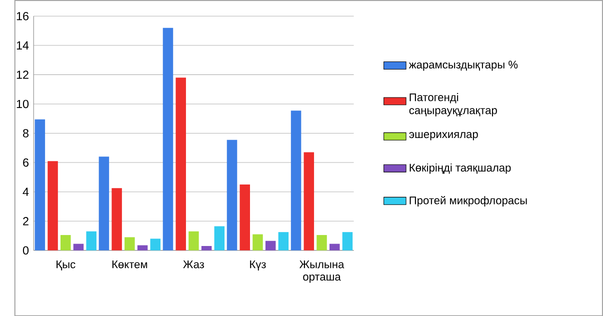 This screenshot has width=603, height=316. I want to click on y-tick-label: 10, so click(22, 104).